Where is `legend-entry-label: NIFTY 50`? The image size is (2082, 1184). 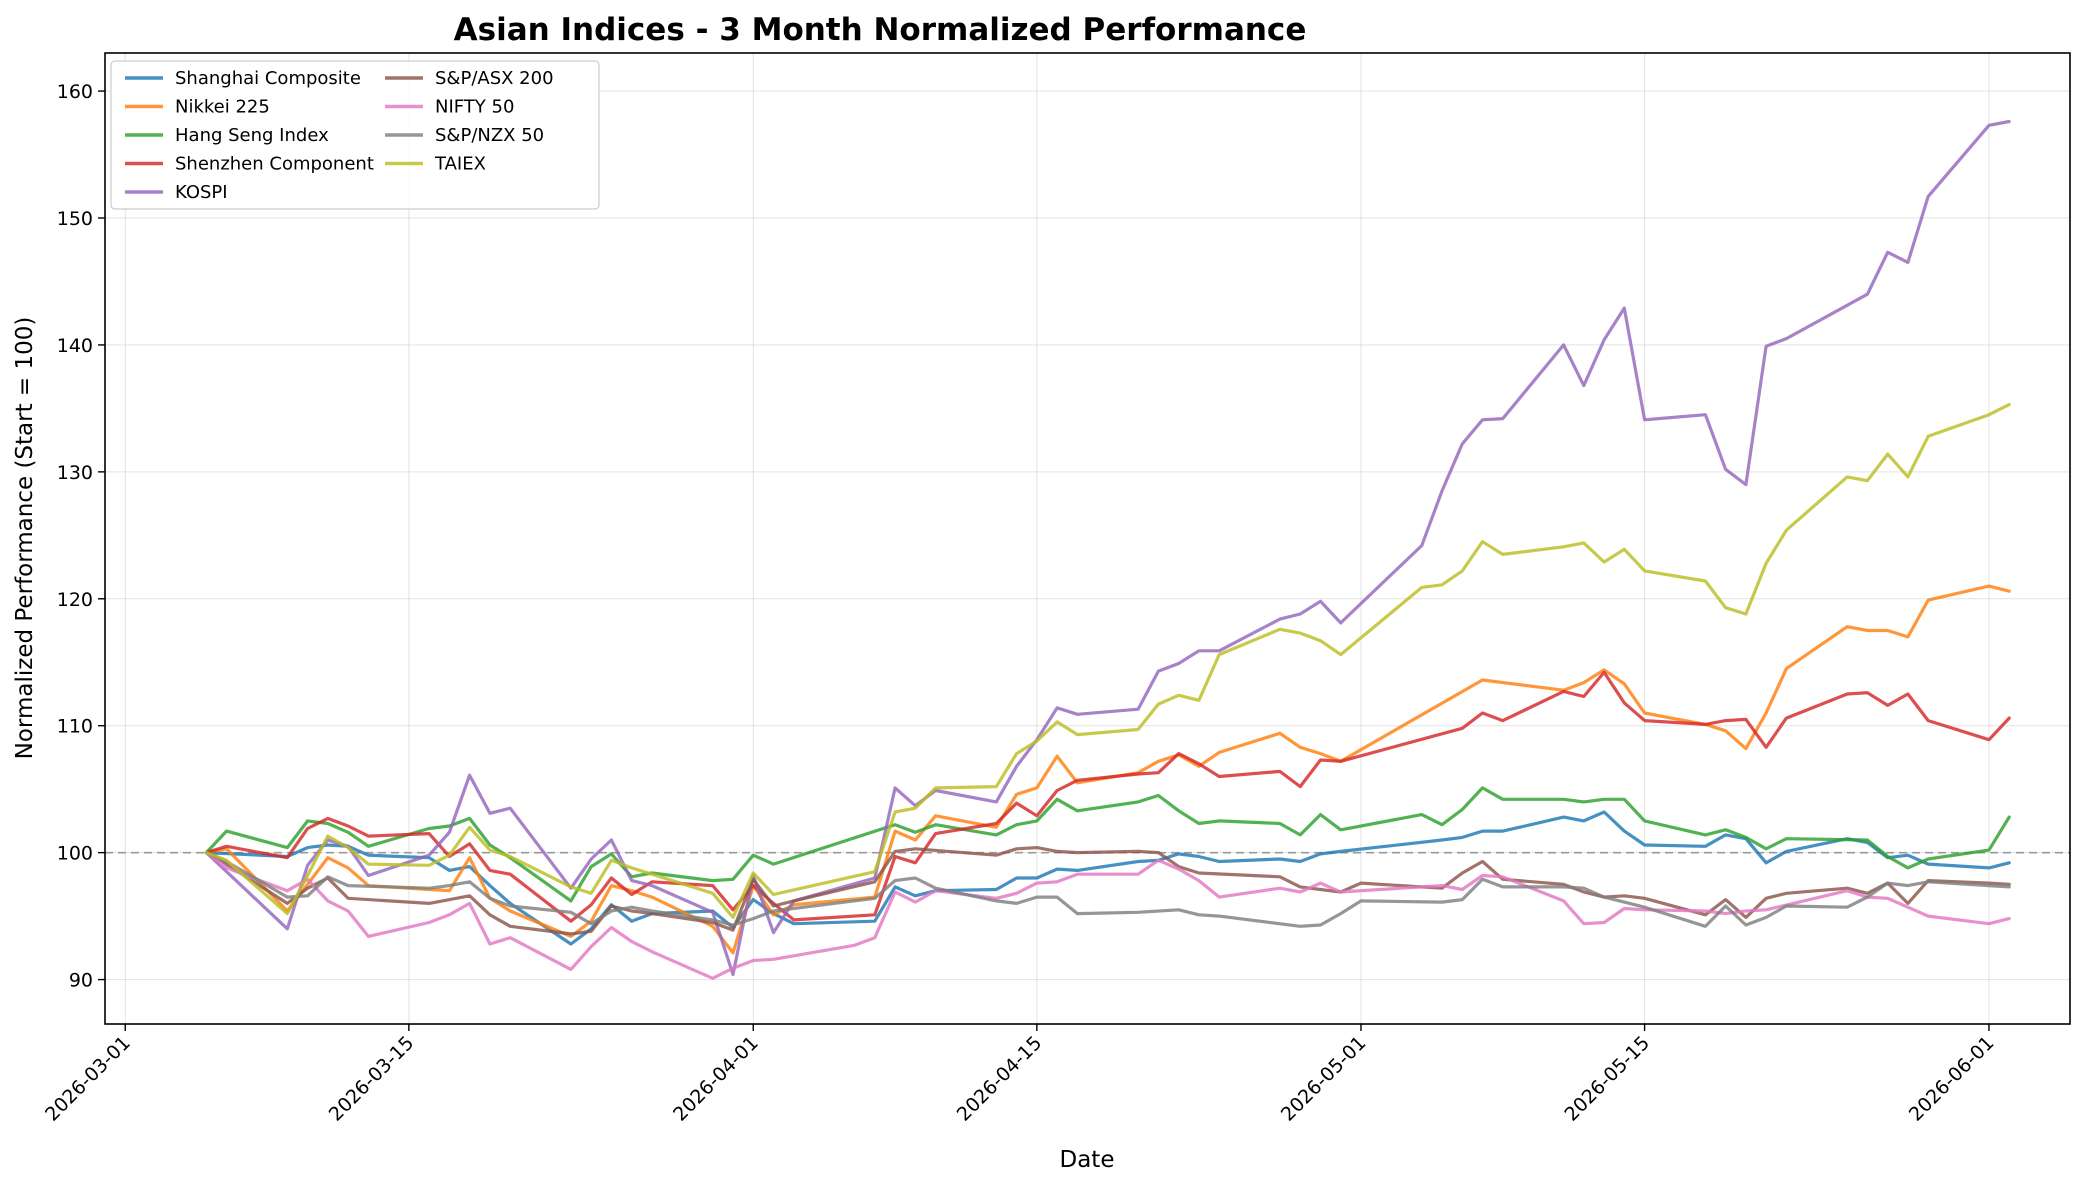 legend-entry-label: NIFTY 50 is located at coordinates (474, 107).